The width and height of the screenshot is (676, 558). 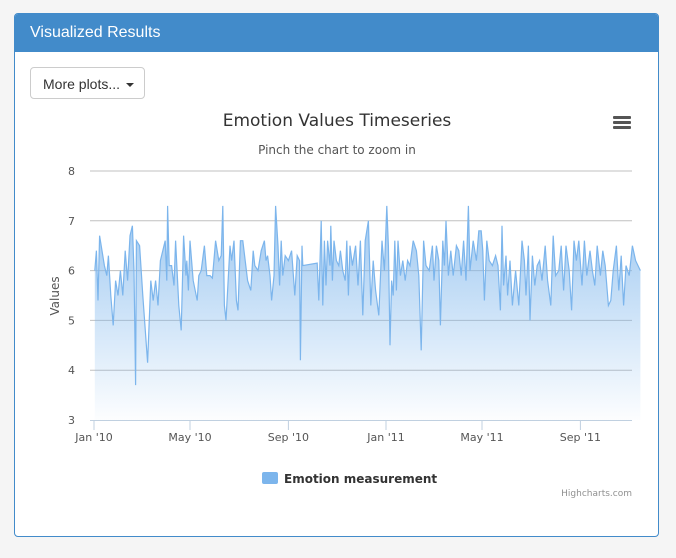 I want to click on y-tick-label: 6, so click(x=71, y=271).